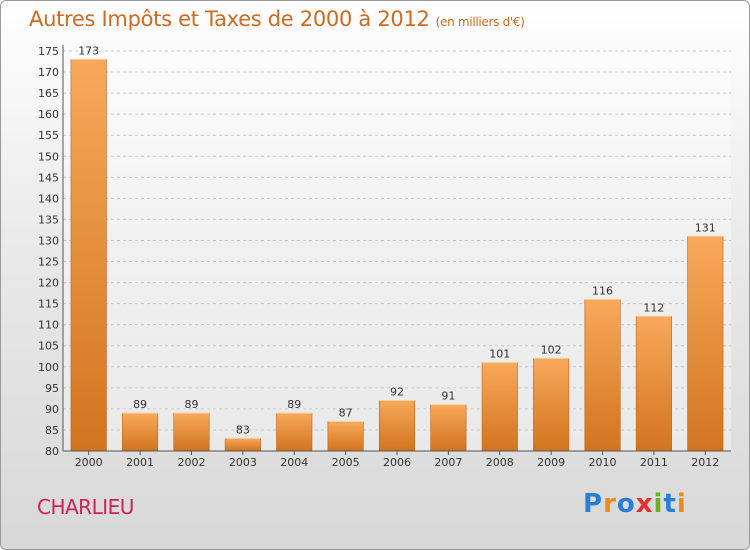  Describe the element at coordinates (705, 462) in the screenshot. I see `x-tick-label: 2012` at that location.